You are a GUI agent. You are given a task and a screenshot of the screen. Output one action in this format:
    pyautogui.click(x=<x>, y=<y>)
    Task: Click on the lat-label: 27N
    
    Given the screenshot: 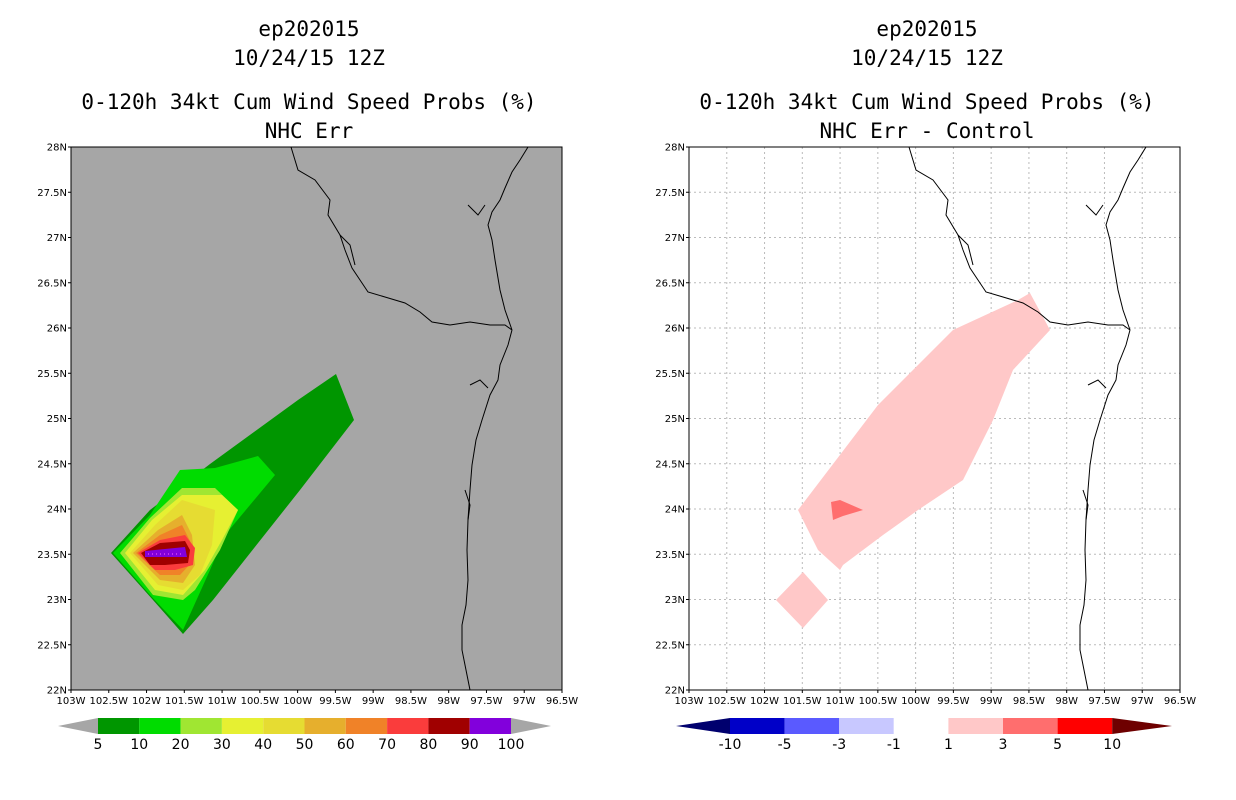 What is the action you would take?
    pyautogui.click(x=675, y=238)
    